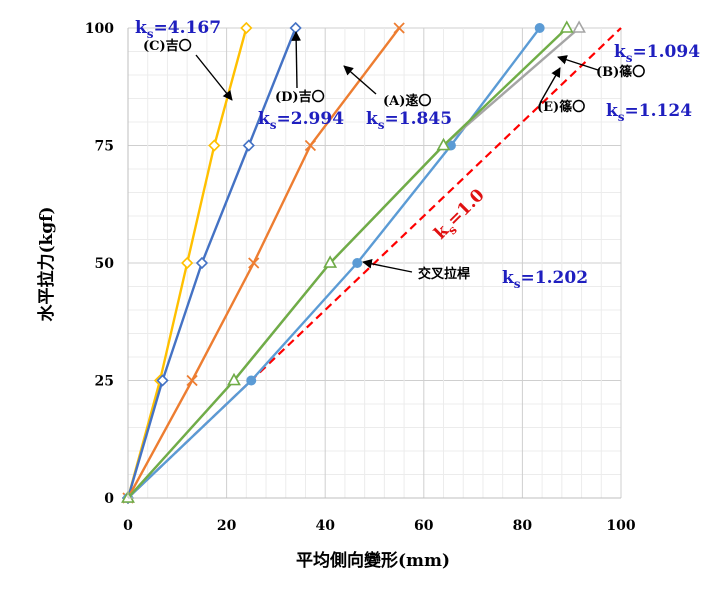 The width and height of the screenshot is (708, 597). What do you see at coordinates (578, 63) in the screenshot?
I see `arrow-b` at bounding box center [578, 63].